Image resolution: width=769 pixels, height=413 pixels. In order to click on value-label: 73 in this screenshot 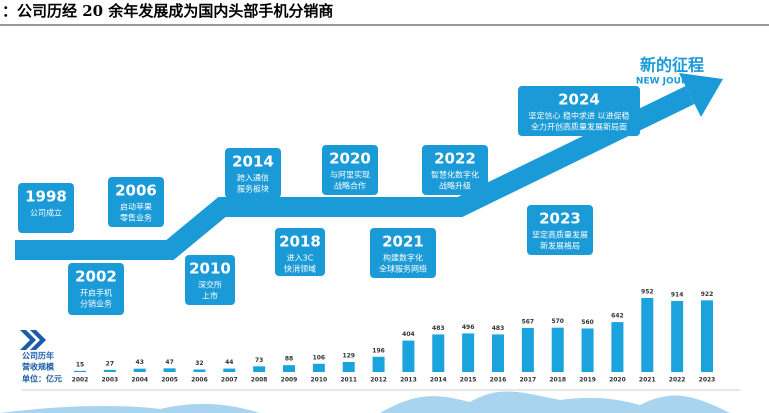, I will do `click(259, 360)`.